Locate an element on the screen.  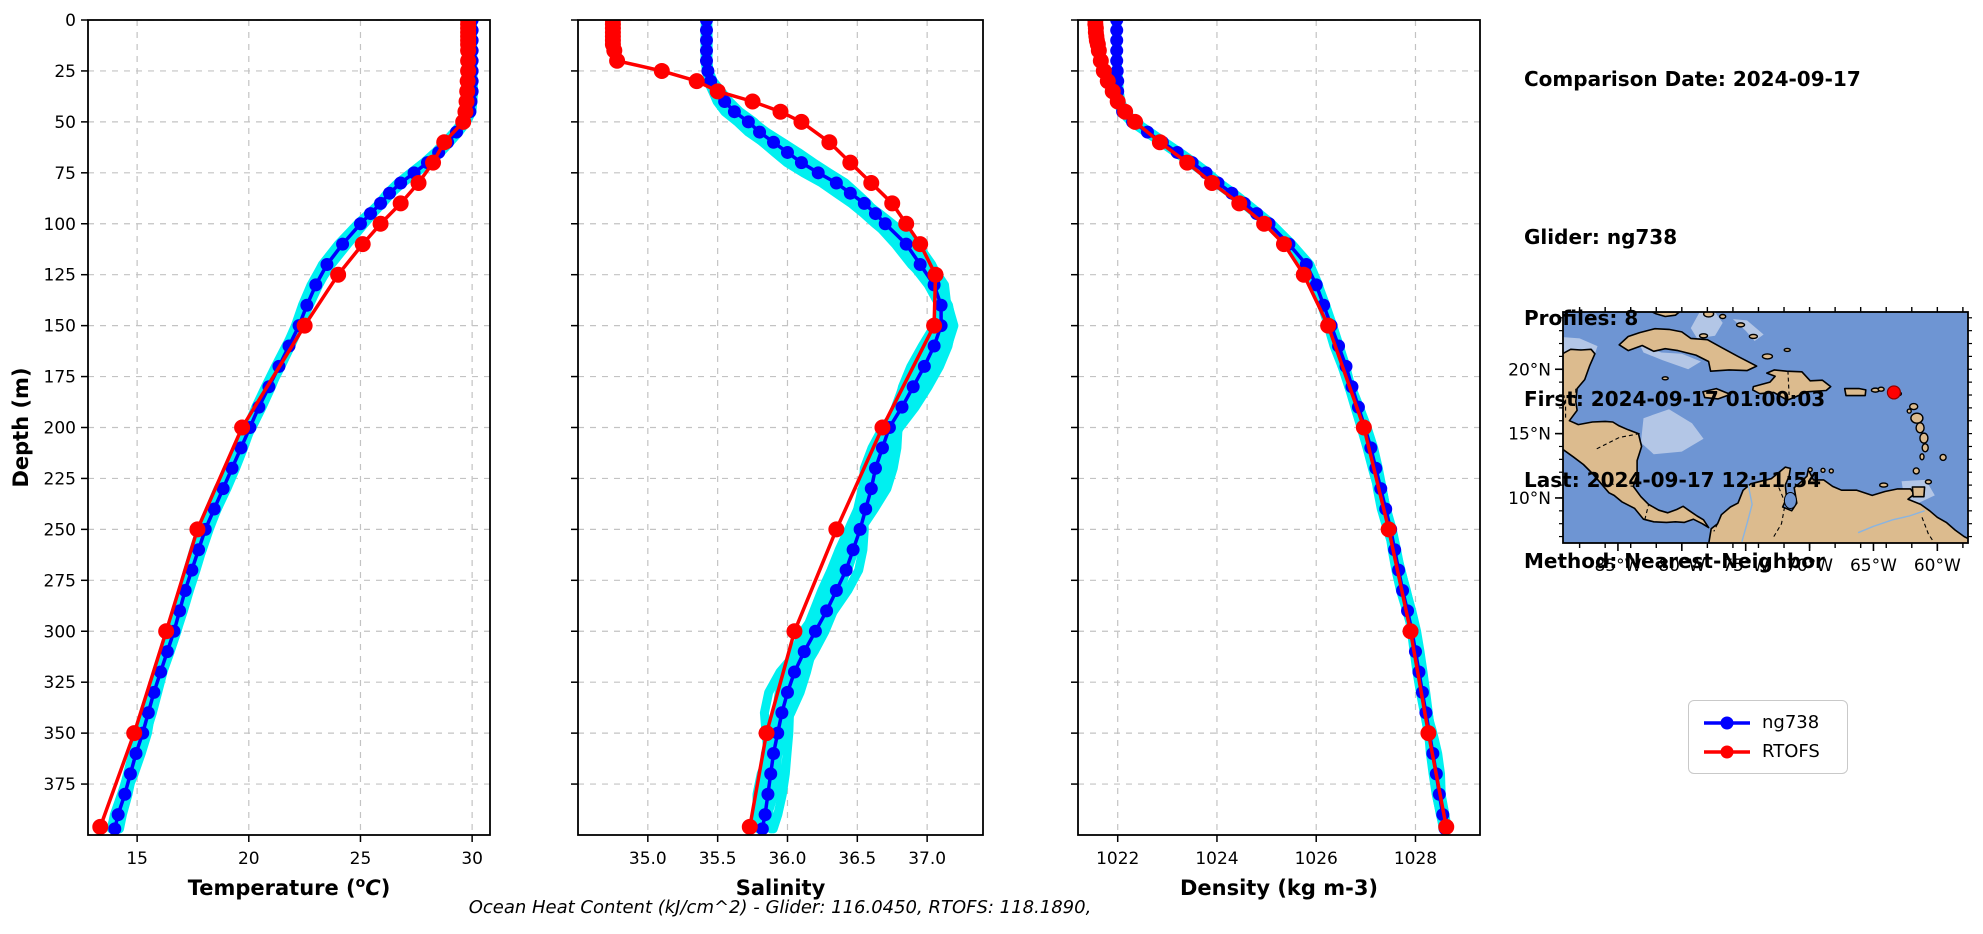
map-shallow-bank is located at coordinates (1706, 325).